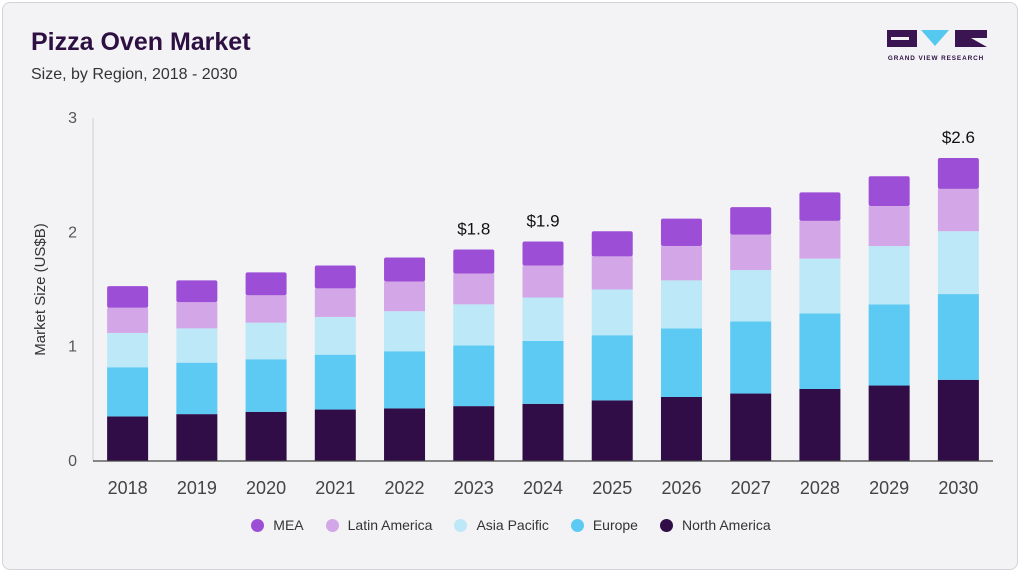  Describe the element at coordinates (72, 232) in the screenshot. I see `y-tick-label: 2` at that location.